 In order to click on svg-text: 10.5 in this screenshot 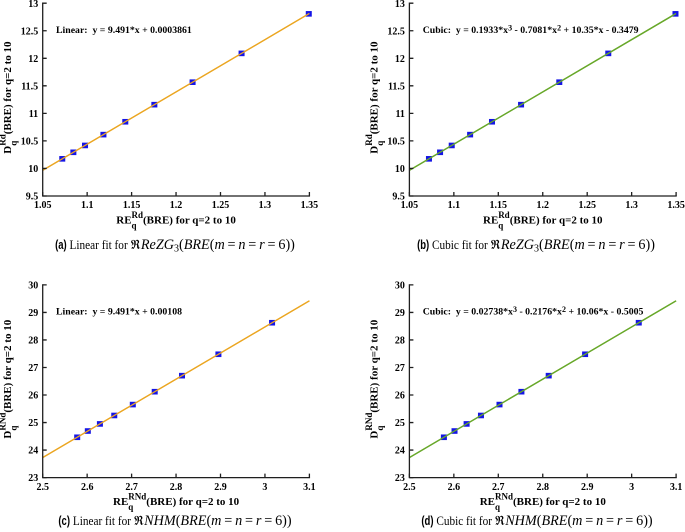, I will do `click(30, 142)`.